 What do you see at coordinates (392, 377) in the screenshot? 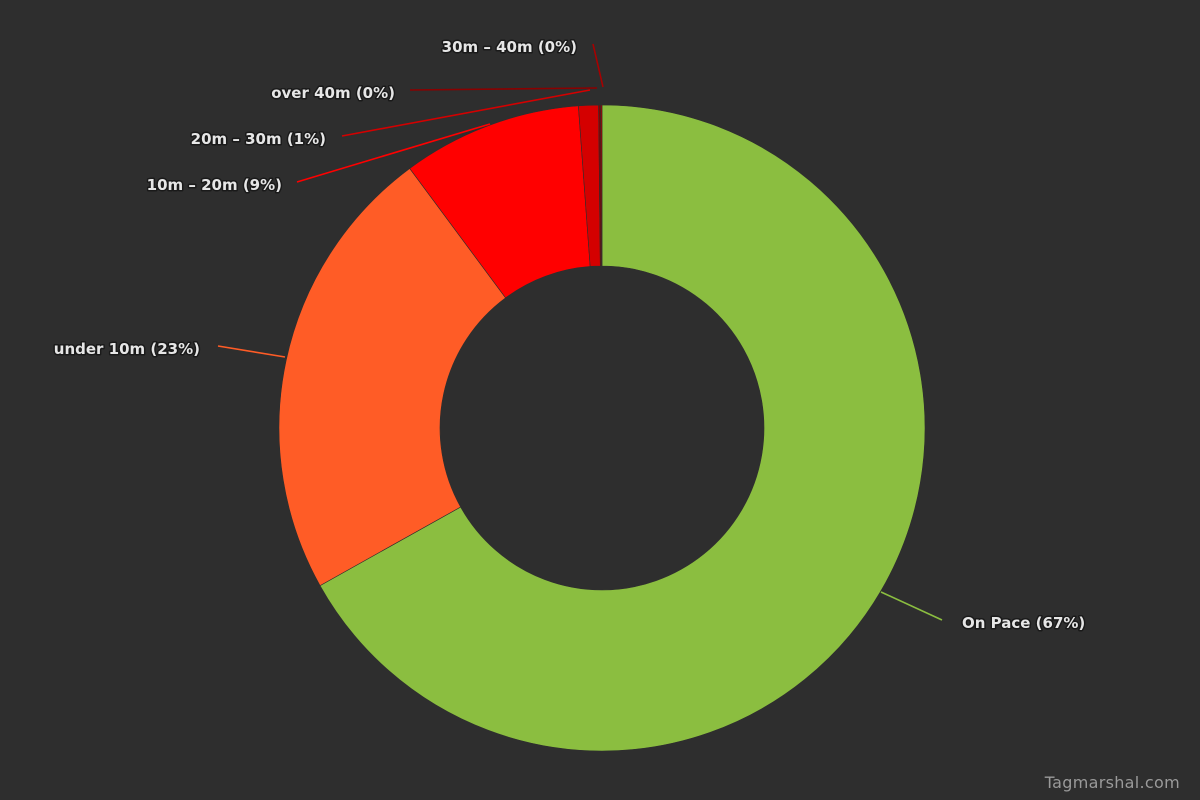
I see `slice-under-10m` at bounding box center [392, 377].